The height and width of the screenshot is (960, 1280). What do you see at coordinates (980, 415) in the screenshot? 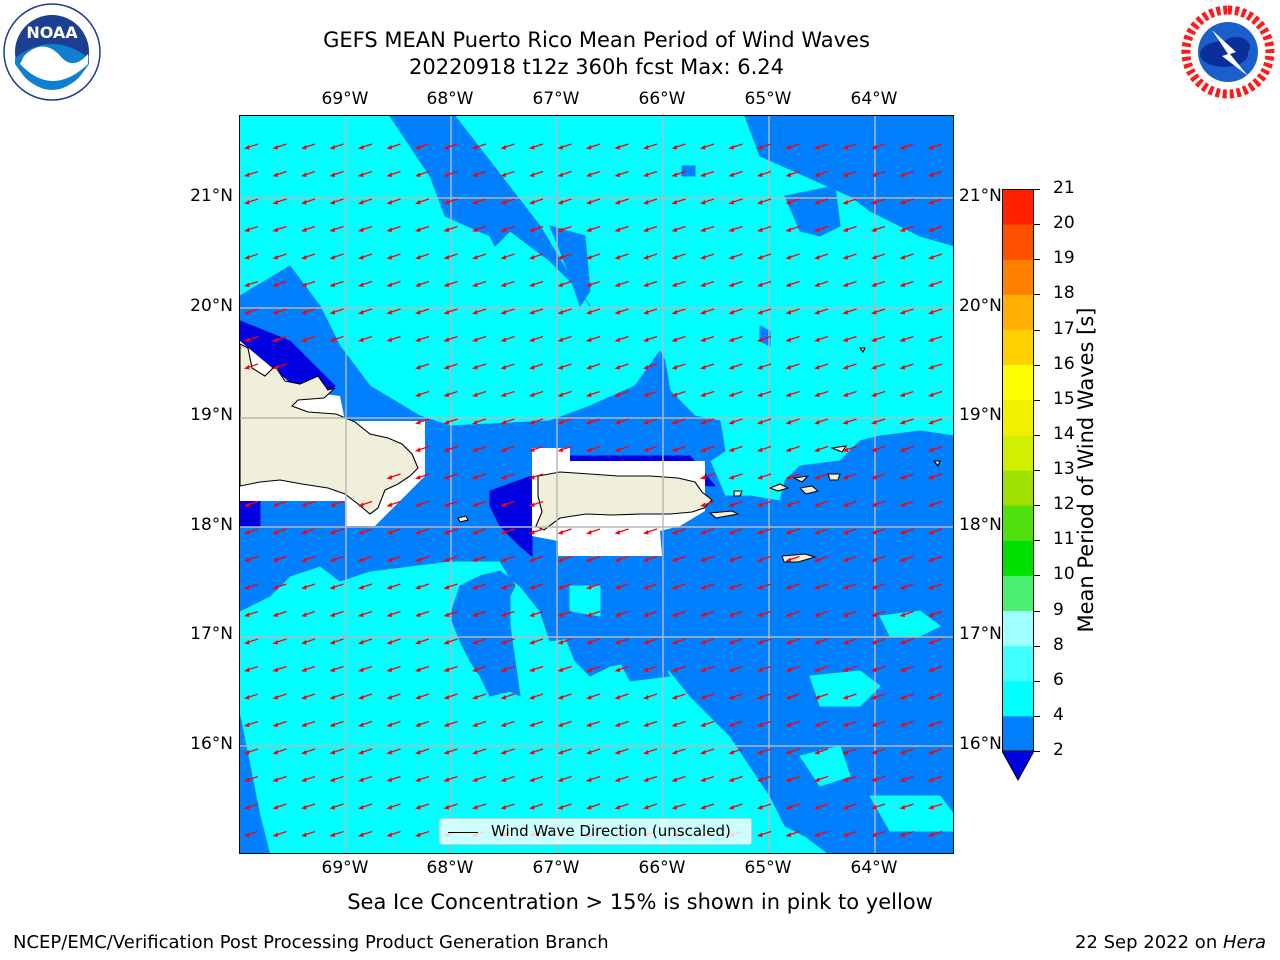
I see `lat-label-right: 19°N` at bounding box center [980, 415].